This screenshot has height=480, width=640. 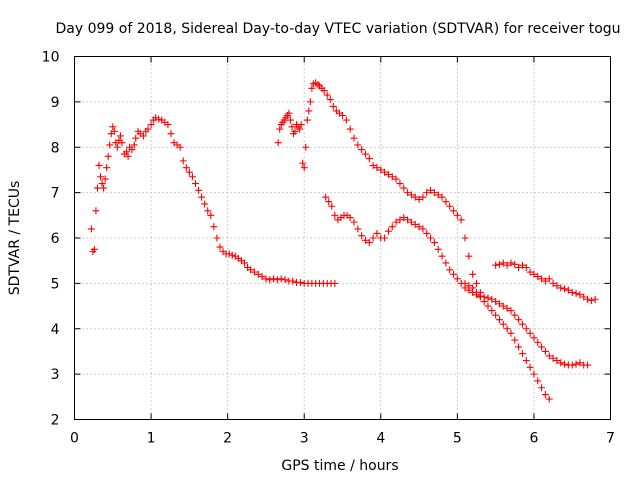 What do you see at coordinates (74, 439) in the screenshot?
I see `x-tick-label: 0` at bounding box center [74, 439].